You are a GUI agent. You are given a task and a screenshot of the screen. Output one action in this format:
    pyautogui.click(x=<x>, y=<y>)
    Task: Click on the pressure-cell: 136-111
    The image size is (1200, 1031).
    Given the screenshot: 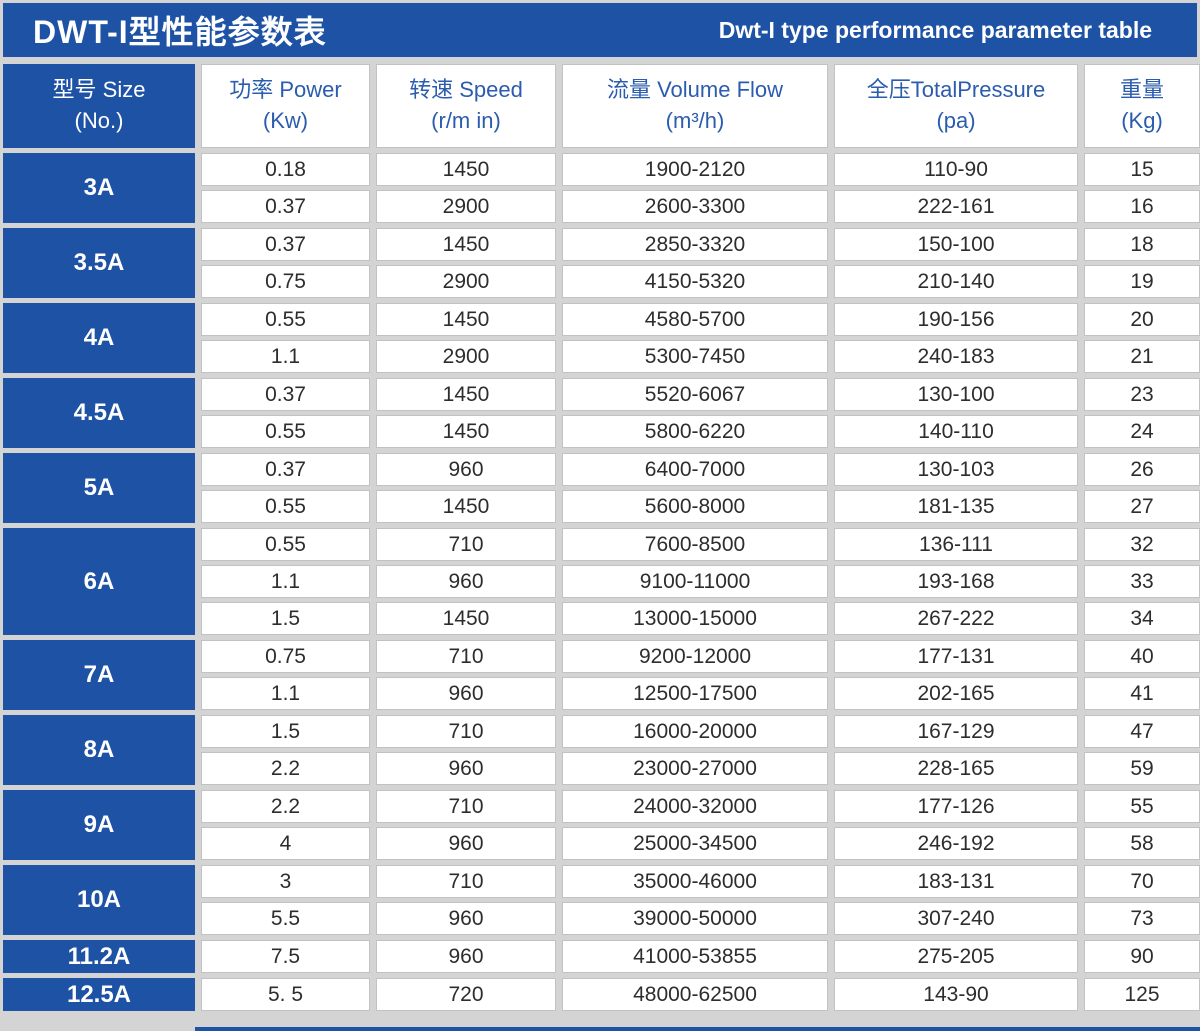 What is the action you would take?
    pyautogui.click(x=956, y=544)
    